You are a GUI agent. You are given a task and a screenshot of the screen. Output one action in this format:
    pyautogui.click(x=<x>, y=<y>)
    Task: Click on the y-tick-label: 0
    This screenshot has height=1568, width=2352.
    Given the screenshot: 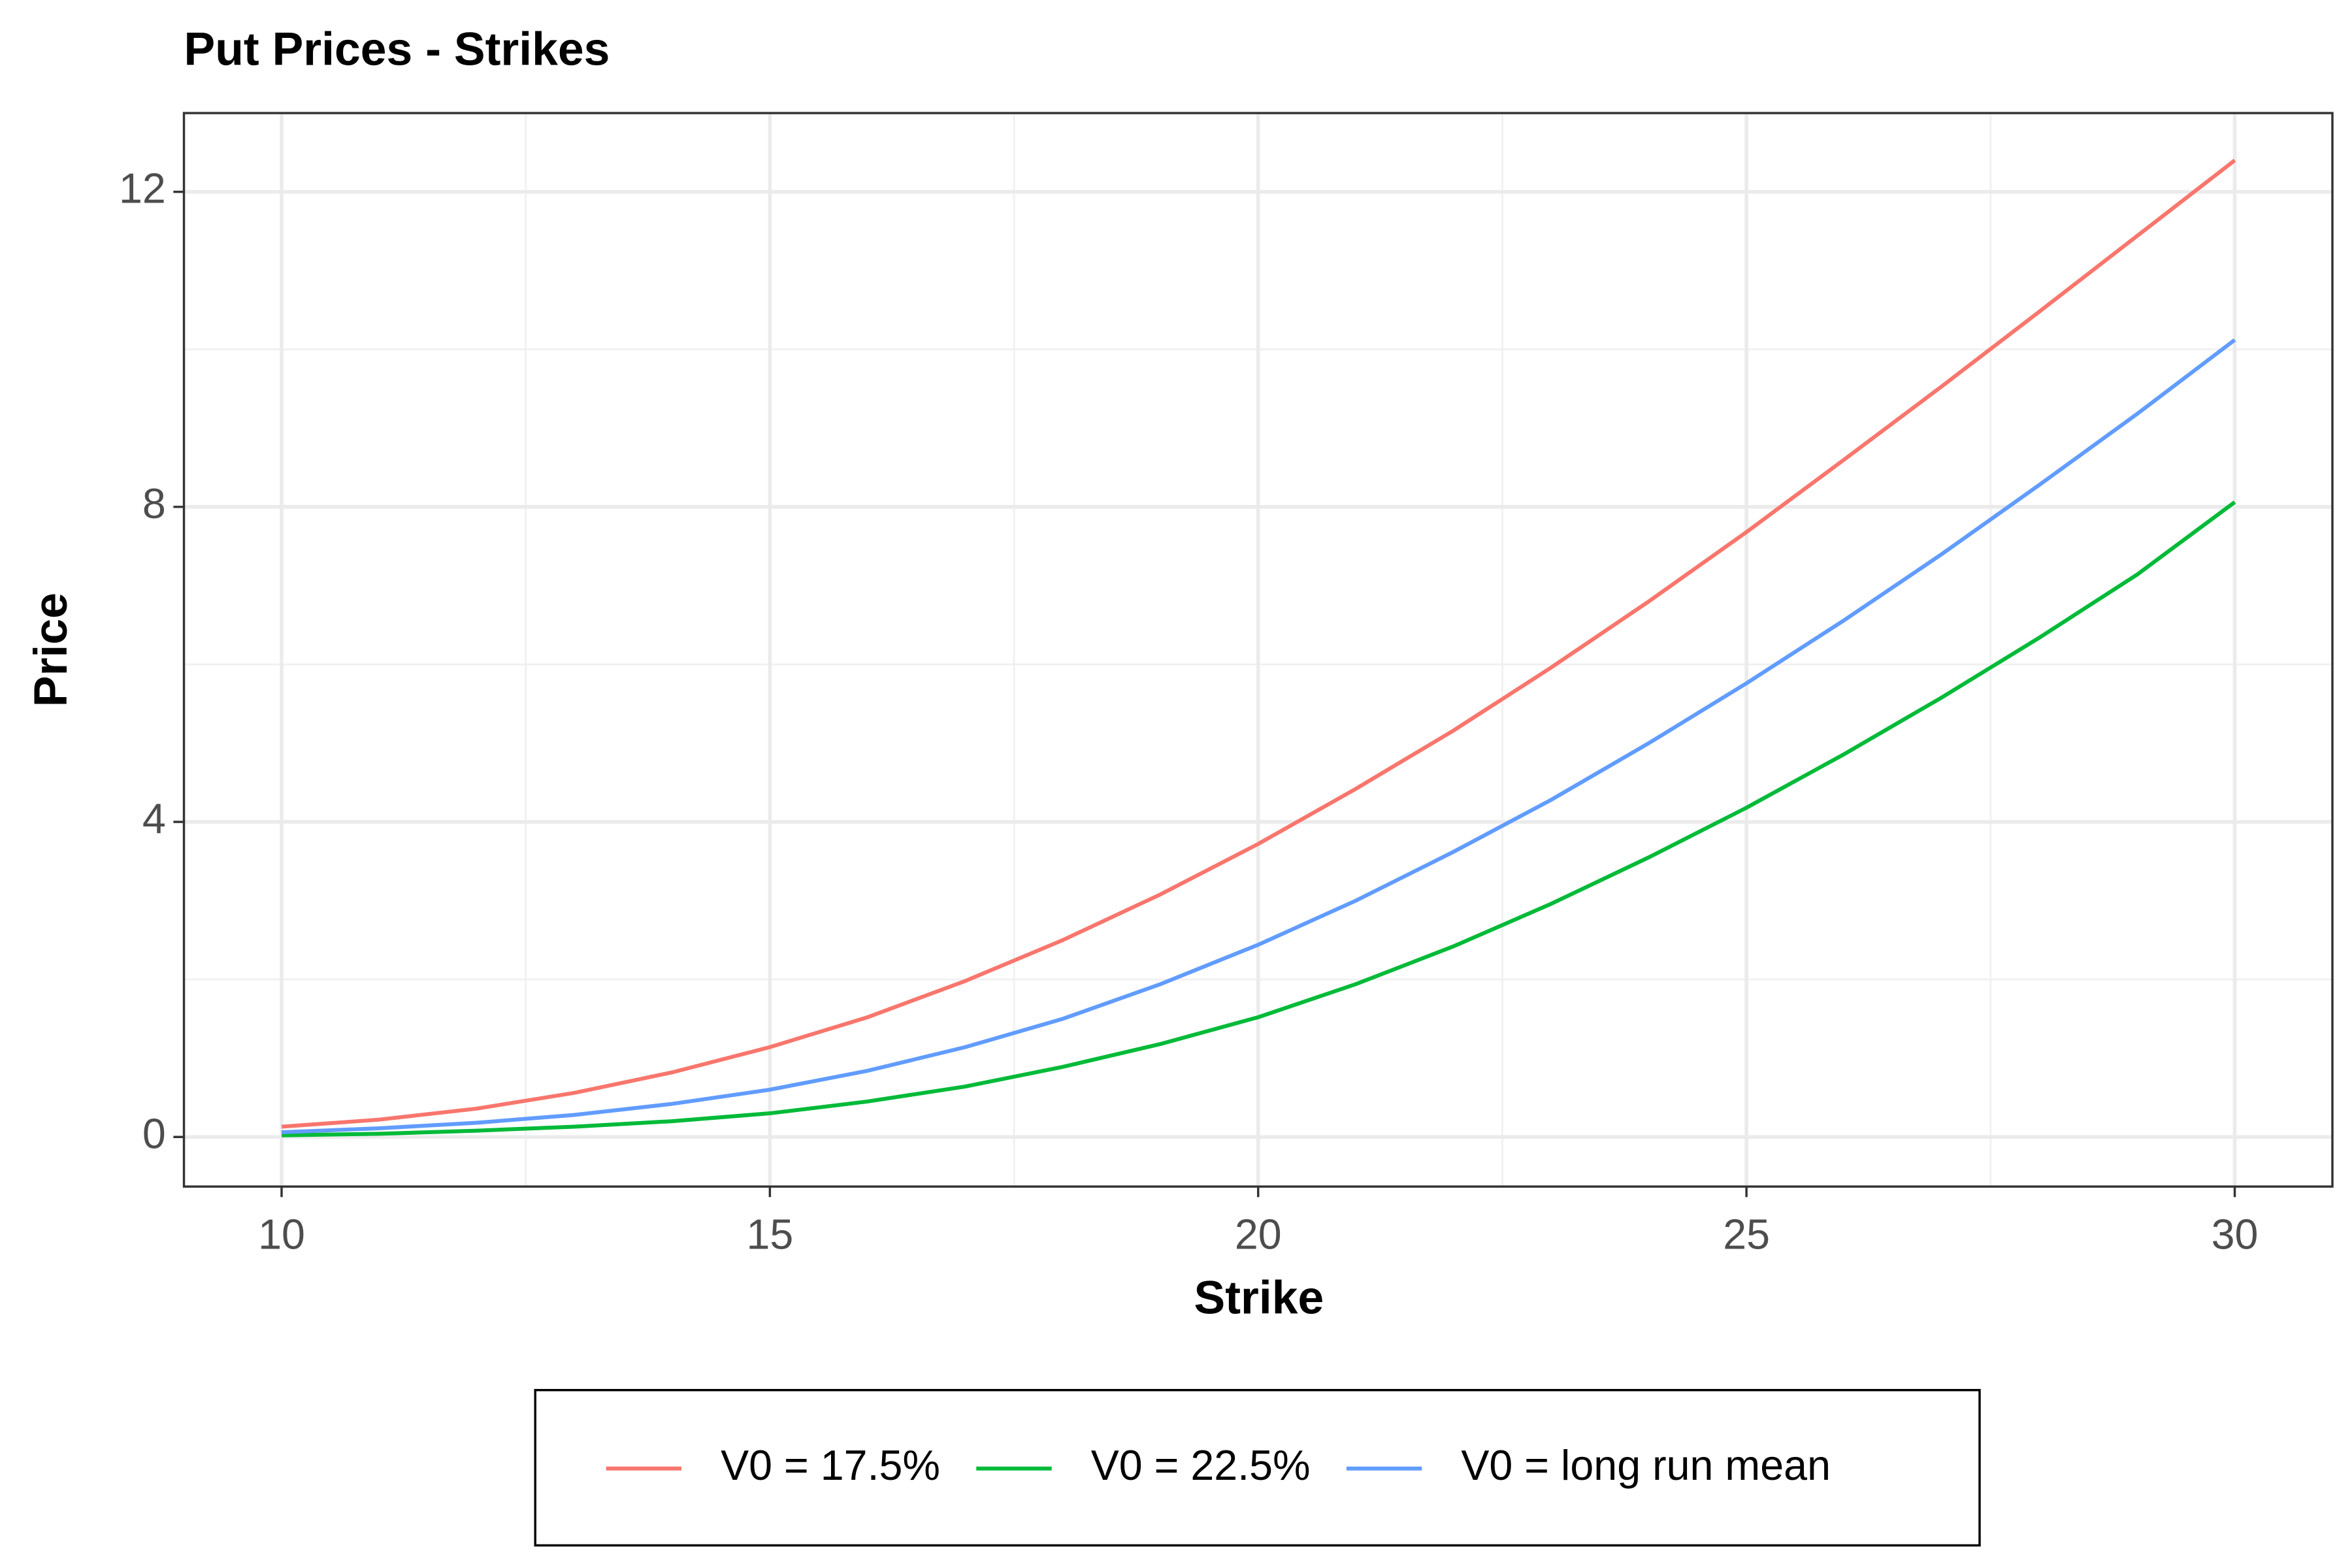 What is the action you would take?
    pyautogui.click(x=154, y=1133)
    